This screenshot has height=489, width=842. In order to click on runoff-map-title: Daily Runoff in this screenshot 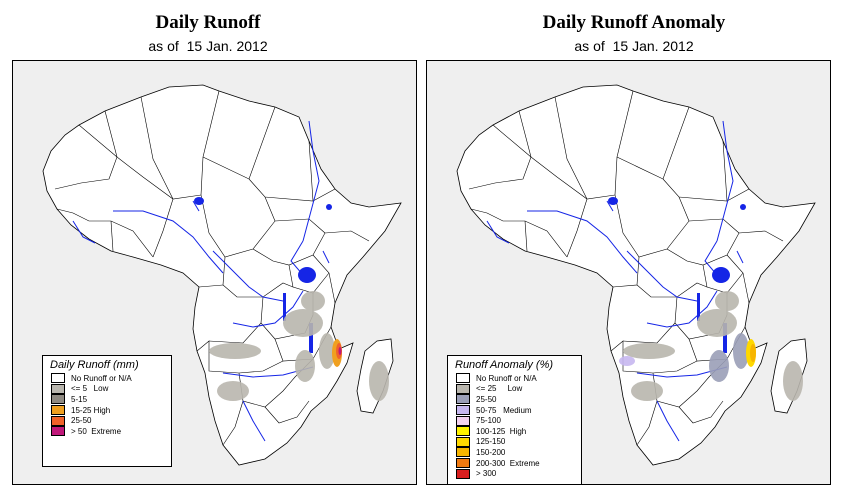, I will do `click(208, 22)`.